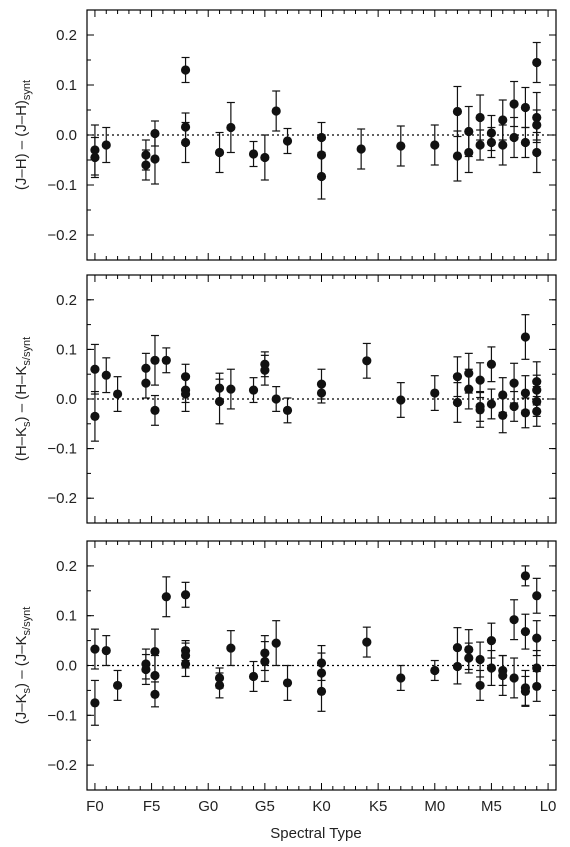  Describe the element at coordinates (66, 666) in the screenshot. I see `y-tick-label: 0.0` at that location.